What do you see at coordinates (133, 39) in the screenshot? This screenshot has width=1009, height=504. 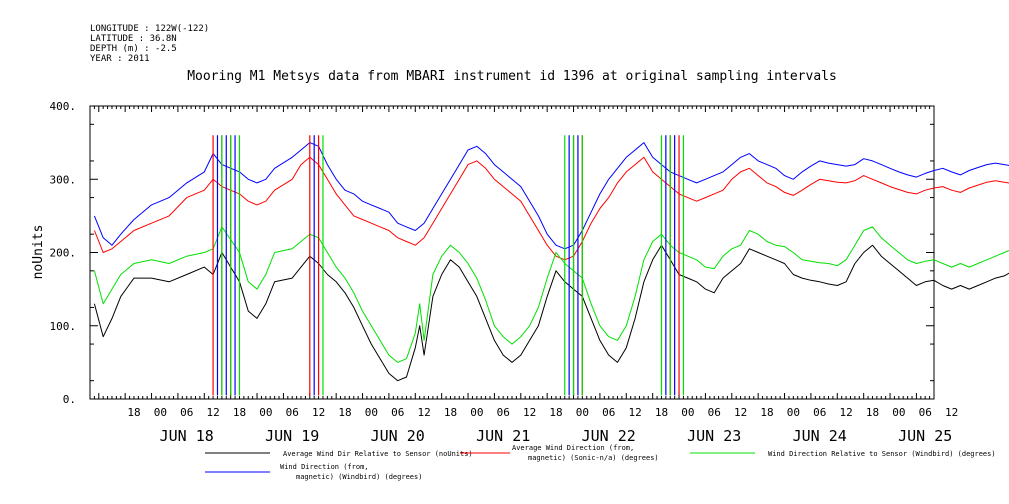 I see `meta-latitude: LATITUDE : 36.8N` at bounding box center [133, 39].